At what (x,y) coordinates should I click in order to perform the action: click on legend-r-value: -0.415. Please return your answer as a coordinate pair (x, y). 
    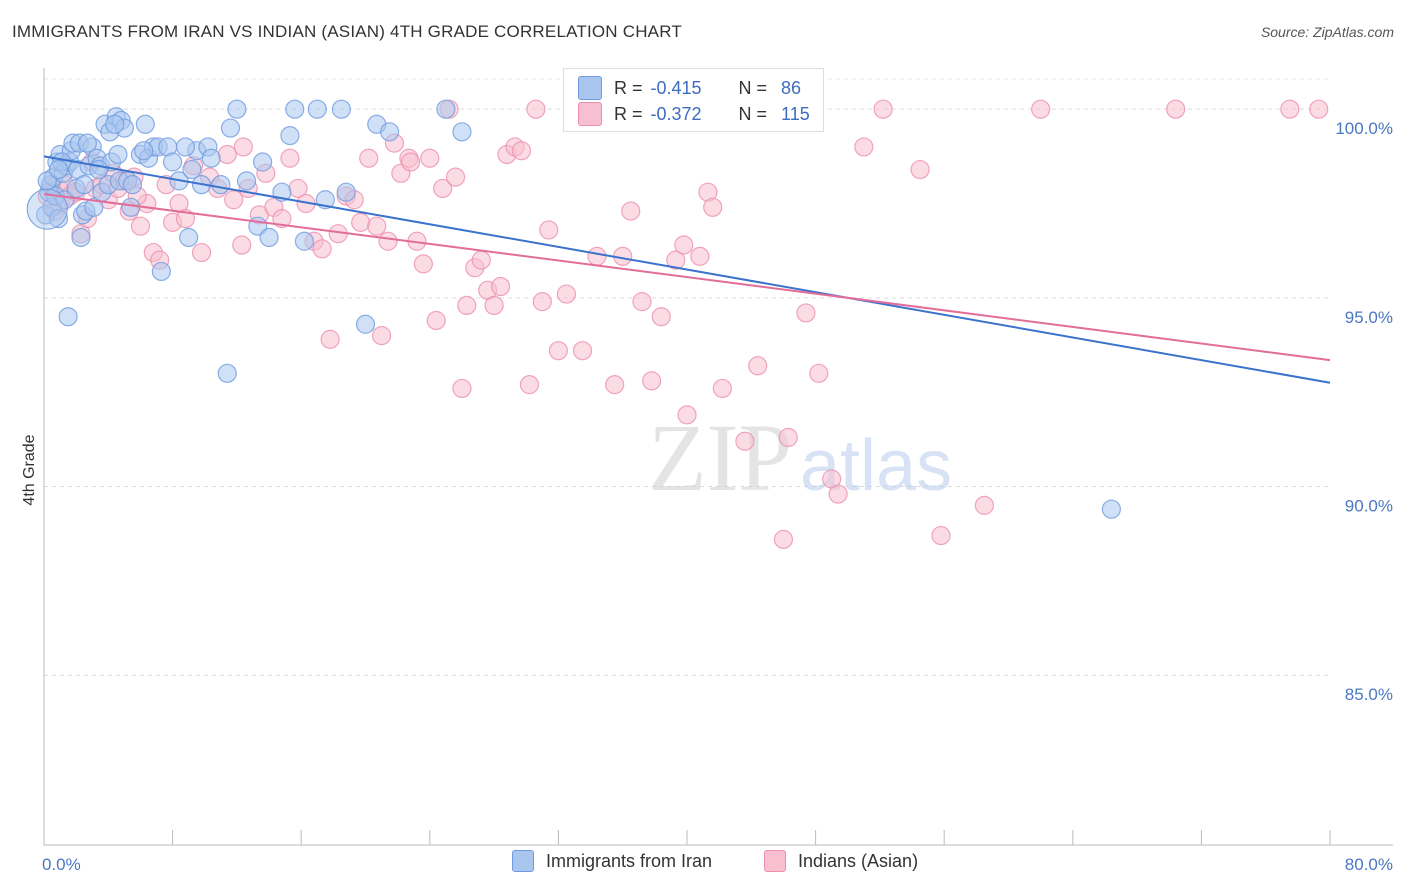
    Looking at the image, I should click on (676, 87).